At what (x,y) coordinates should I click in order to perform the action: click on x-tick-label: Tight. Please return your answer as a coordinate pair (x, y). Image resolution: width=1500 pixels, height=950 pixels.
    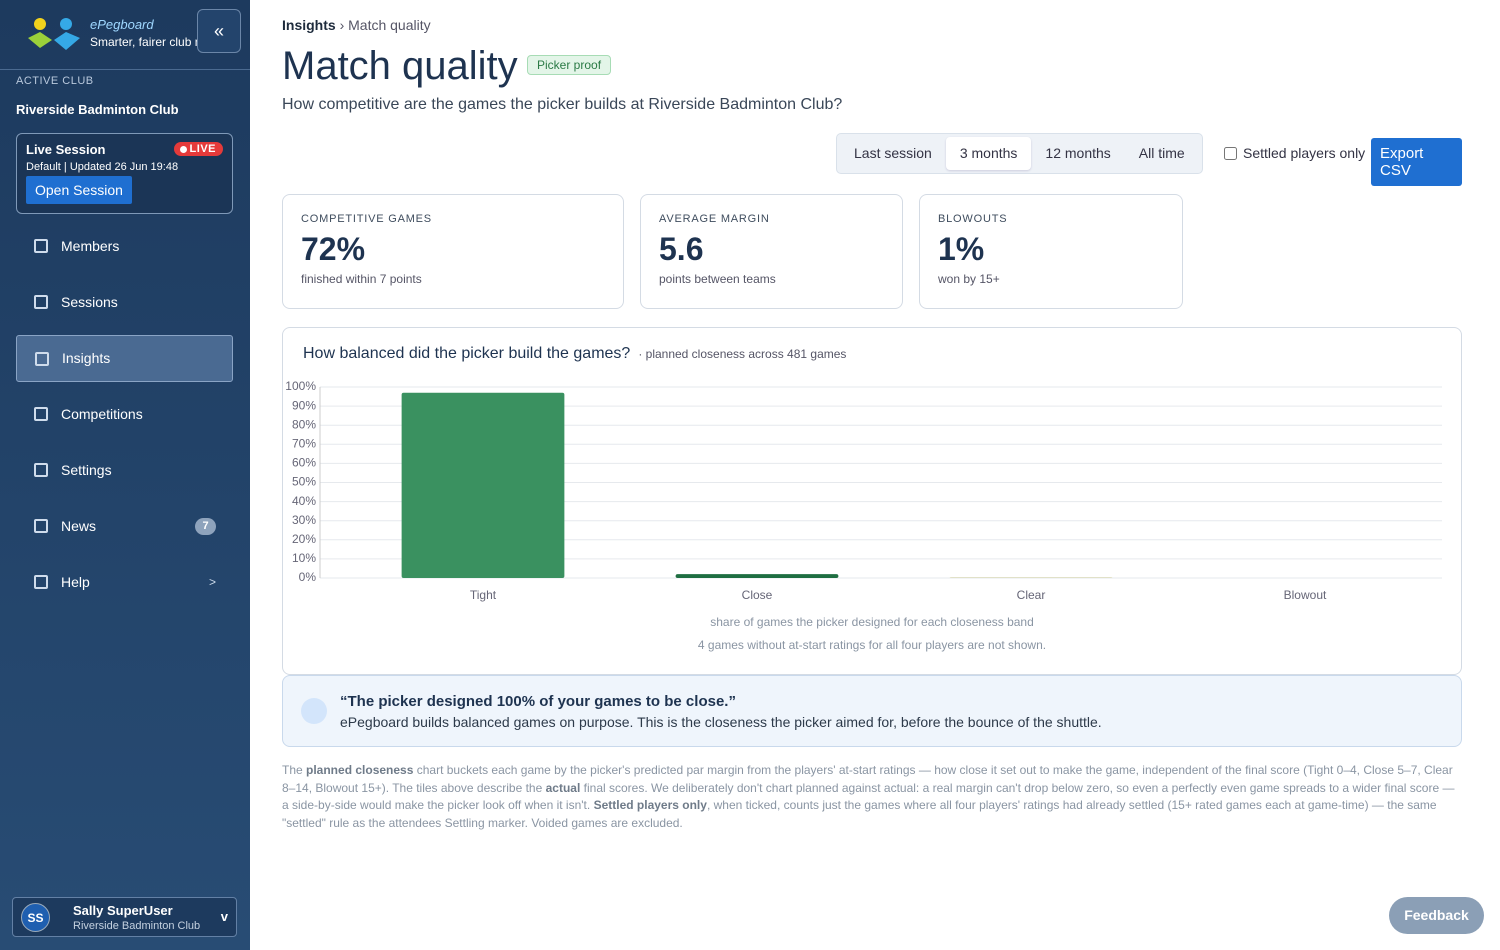
    Looking at the image, I should click on (483, 595).